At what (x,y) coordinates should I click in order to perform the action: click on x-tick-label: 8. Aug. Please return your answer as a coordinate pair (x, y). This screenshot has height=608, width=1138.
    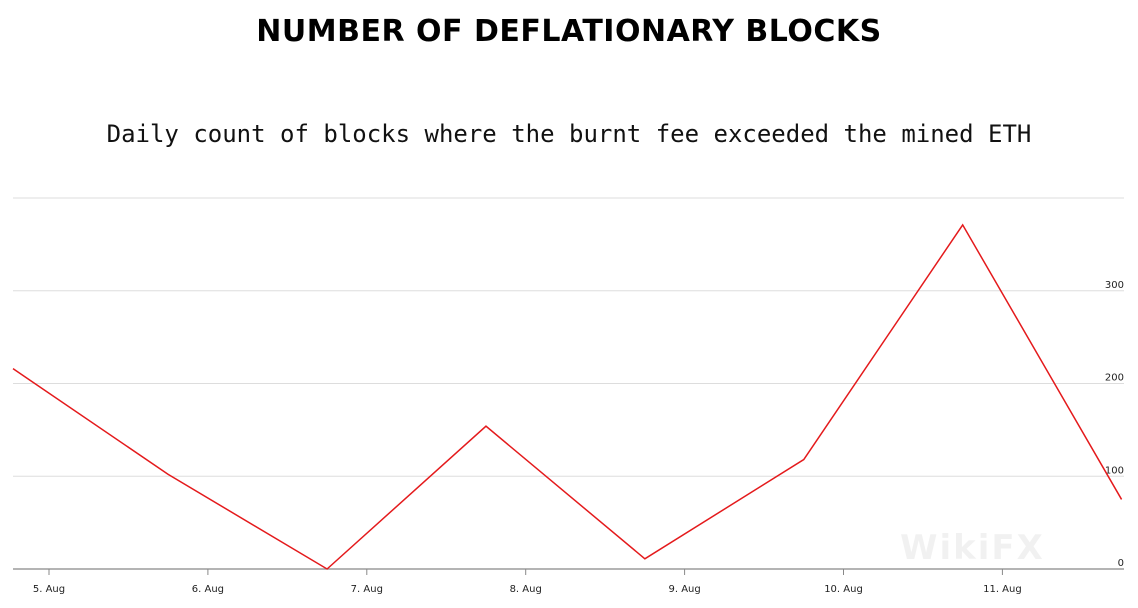
    Looking at the image, I should click on (526, 589).